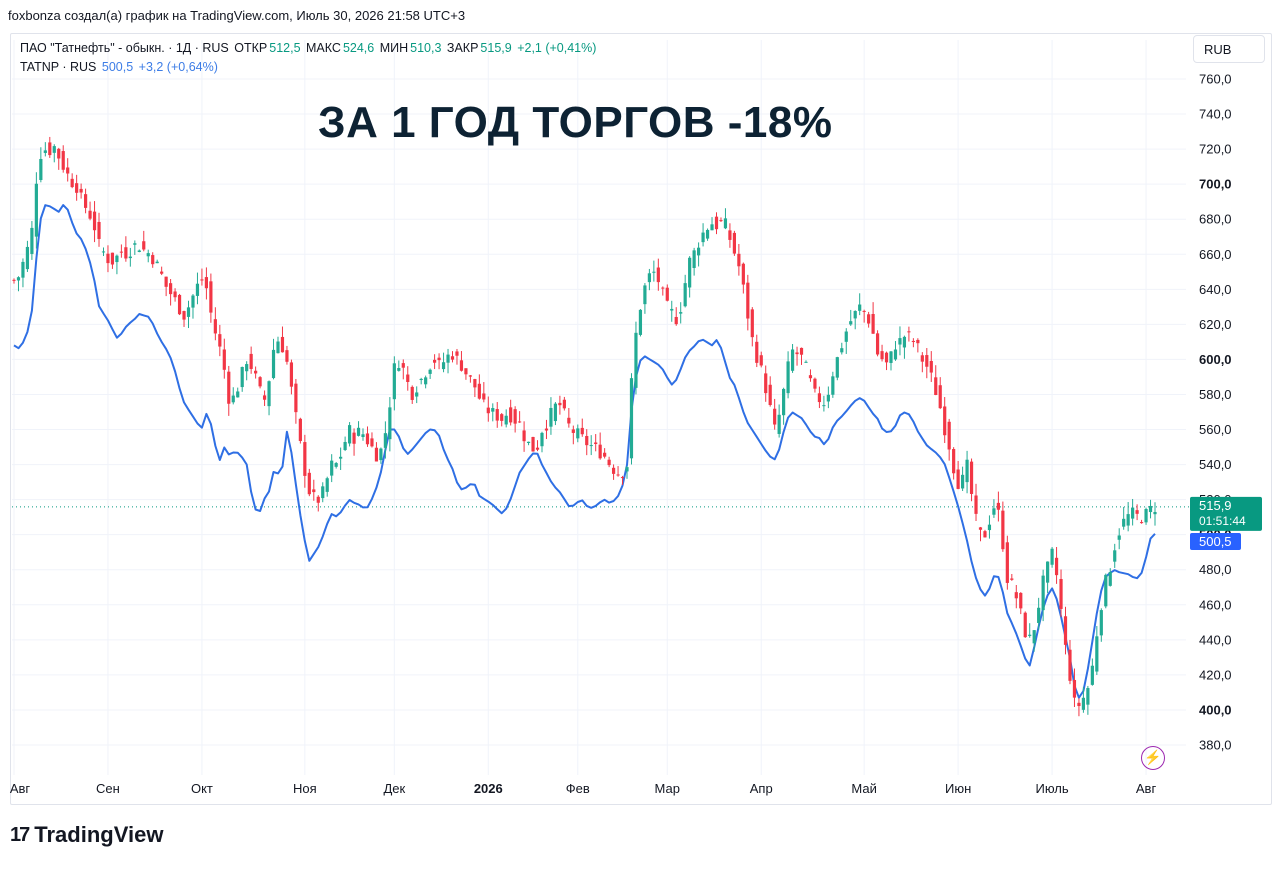 The image size is (1280, 870). I want to click on x-tick-label: Июль, so click(1052, 788).